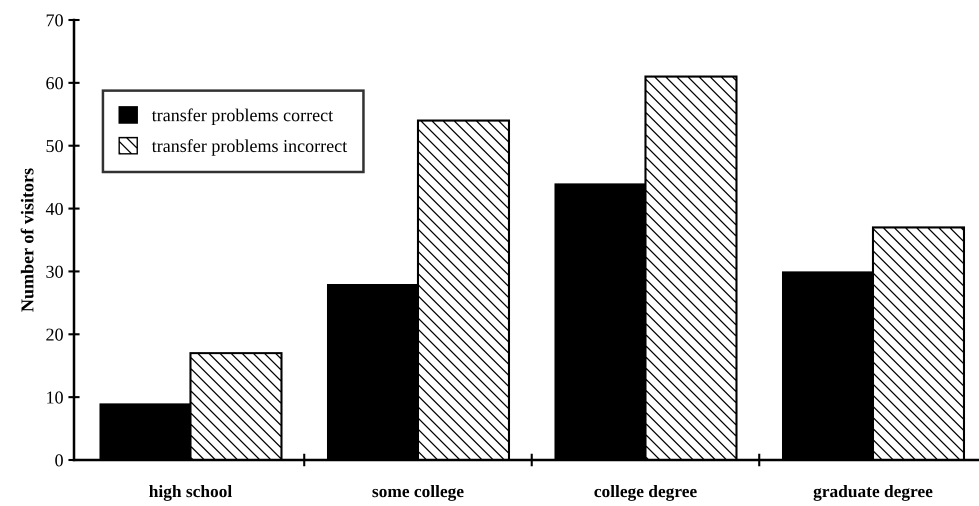 The image size is (979, 506). What do you see at coordinates (418, 493) in the screenshot?
I see `x-tick-label: some college` at bounding box center [418, 493].